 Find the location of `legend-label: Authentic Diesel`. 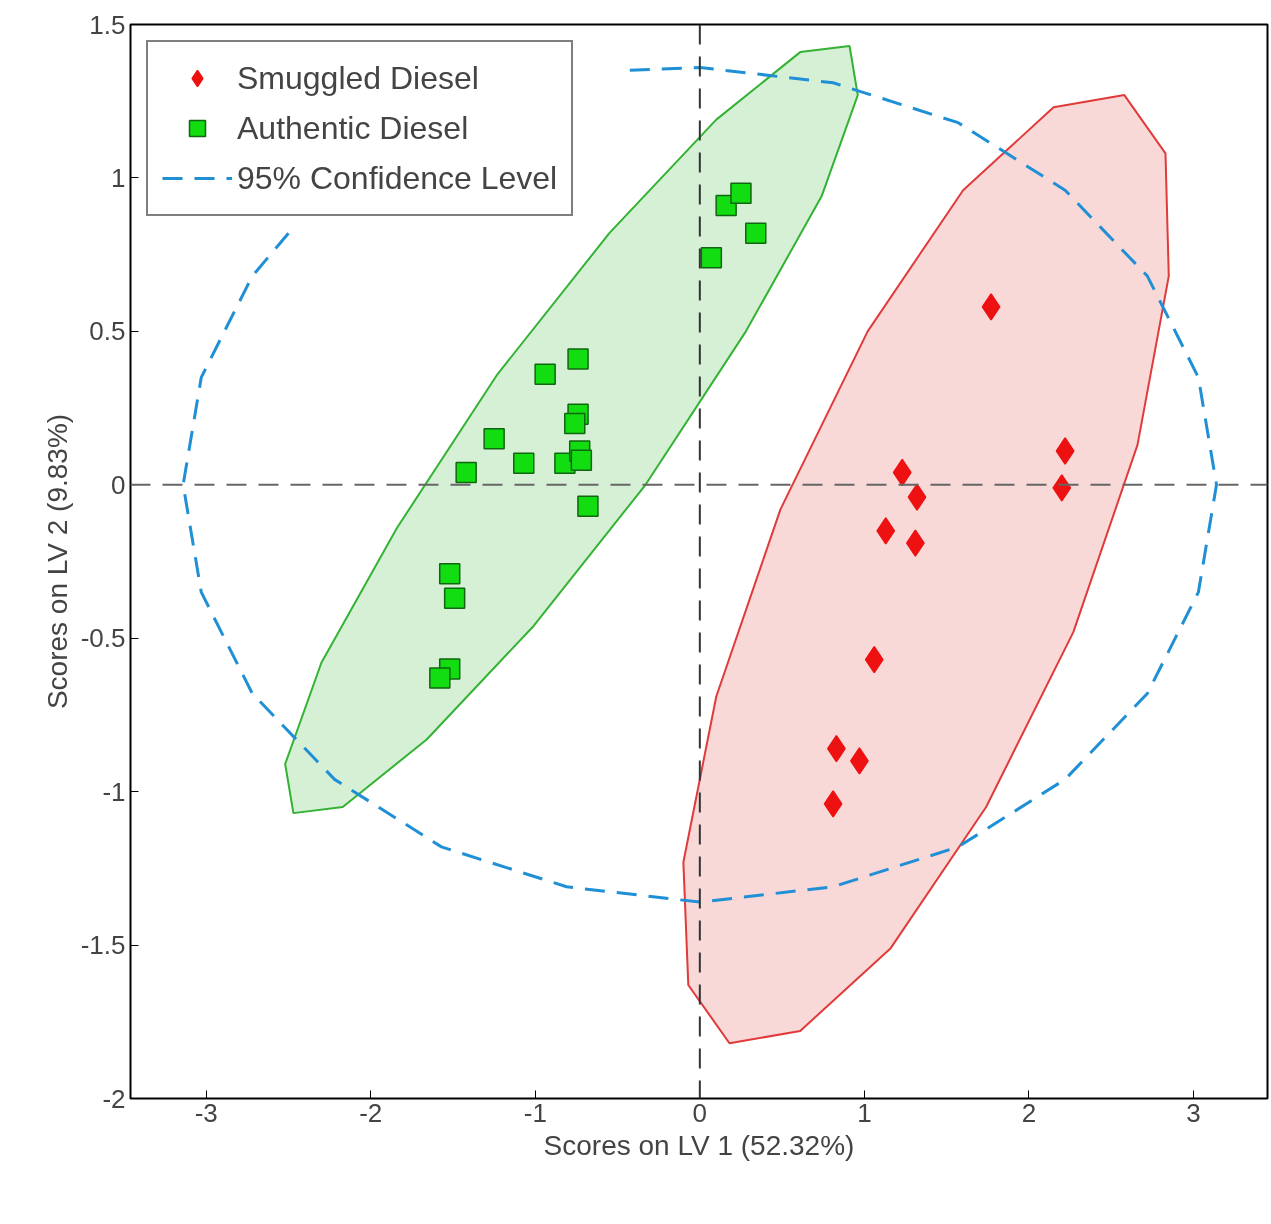

legend-label: Authentic Diesel is located at coordinates (353, 128).